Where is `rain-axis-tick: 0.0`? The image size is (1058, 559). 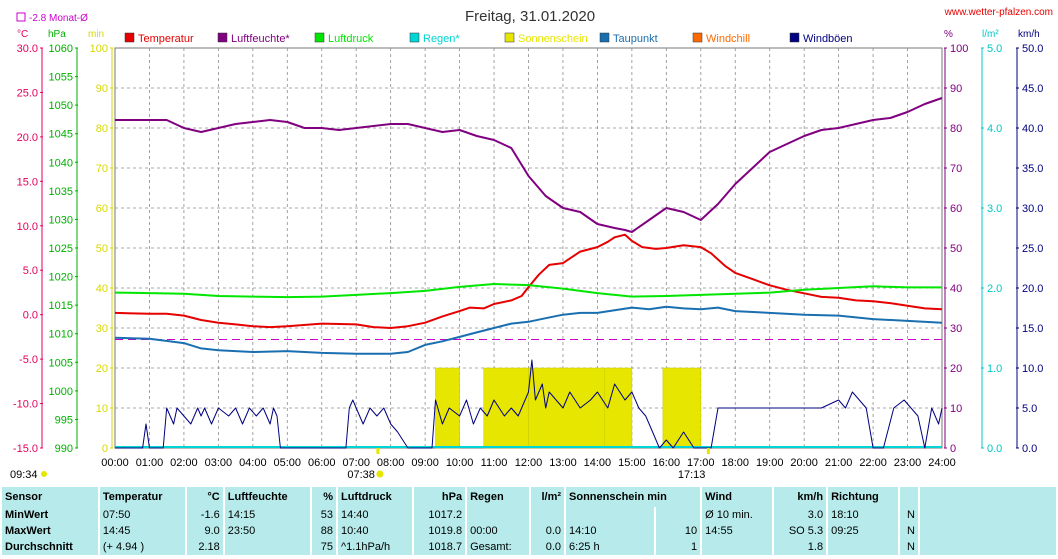 rain-axis-tick: 0.0 is located at coordinates (994, 449).